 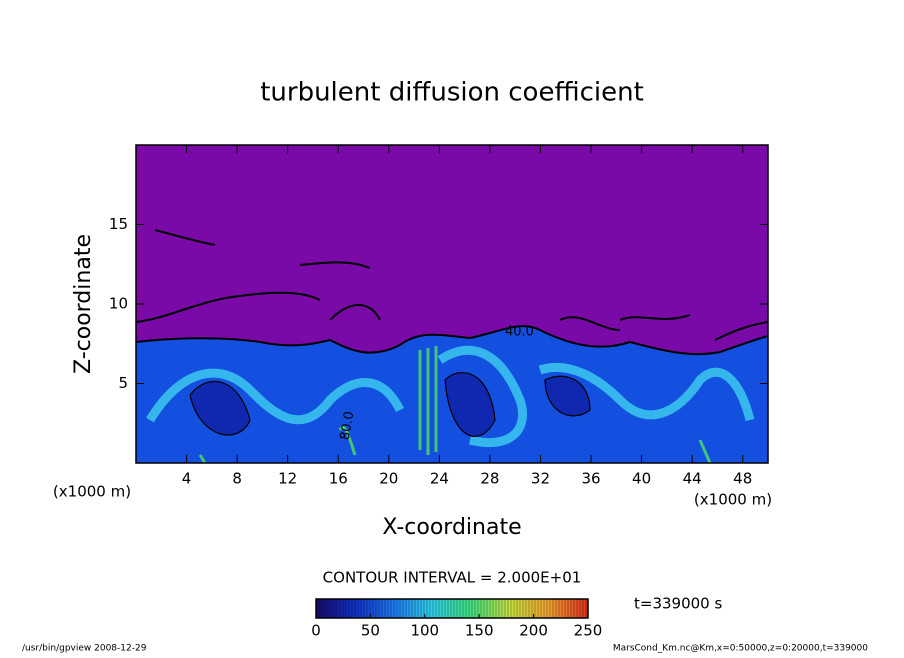 What do you see at coordinates (588, 631) in the screenshot?
I see `colorbar-tick-label: 250` at bounding box center [588, 631].